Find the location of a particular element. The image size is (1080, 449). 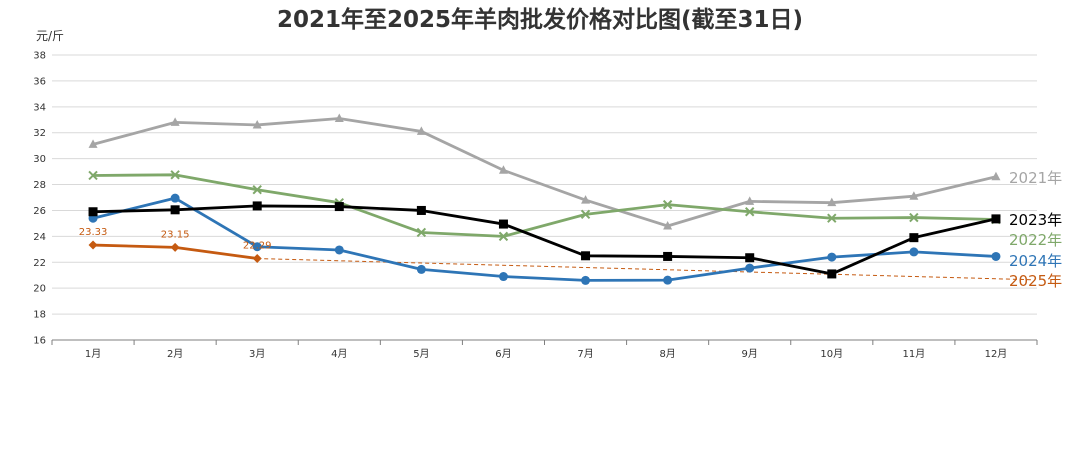

trendline is located at coordinates (645, 269).